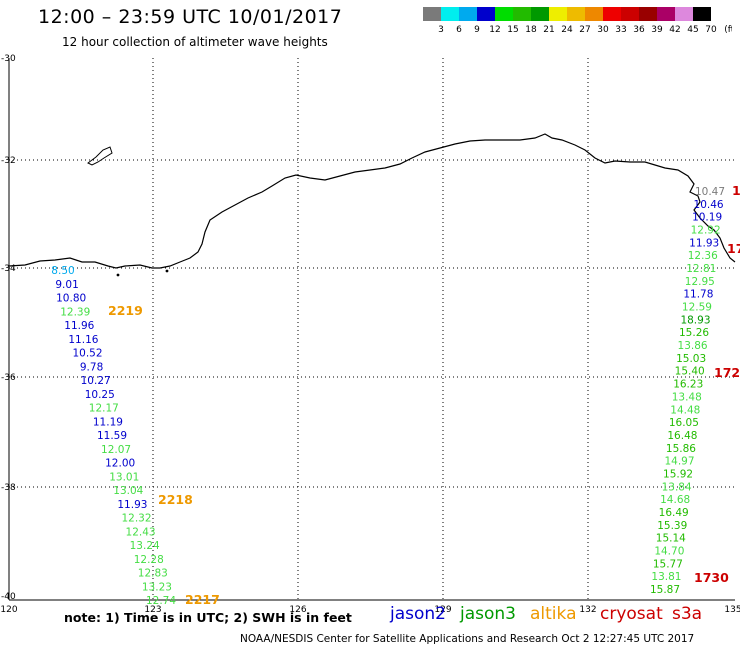  Describe the element at coordinates (694, 333) in the screenshot. I see `swh-value: 15.26` at that location.